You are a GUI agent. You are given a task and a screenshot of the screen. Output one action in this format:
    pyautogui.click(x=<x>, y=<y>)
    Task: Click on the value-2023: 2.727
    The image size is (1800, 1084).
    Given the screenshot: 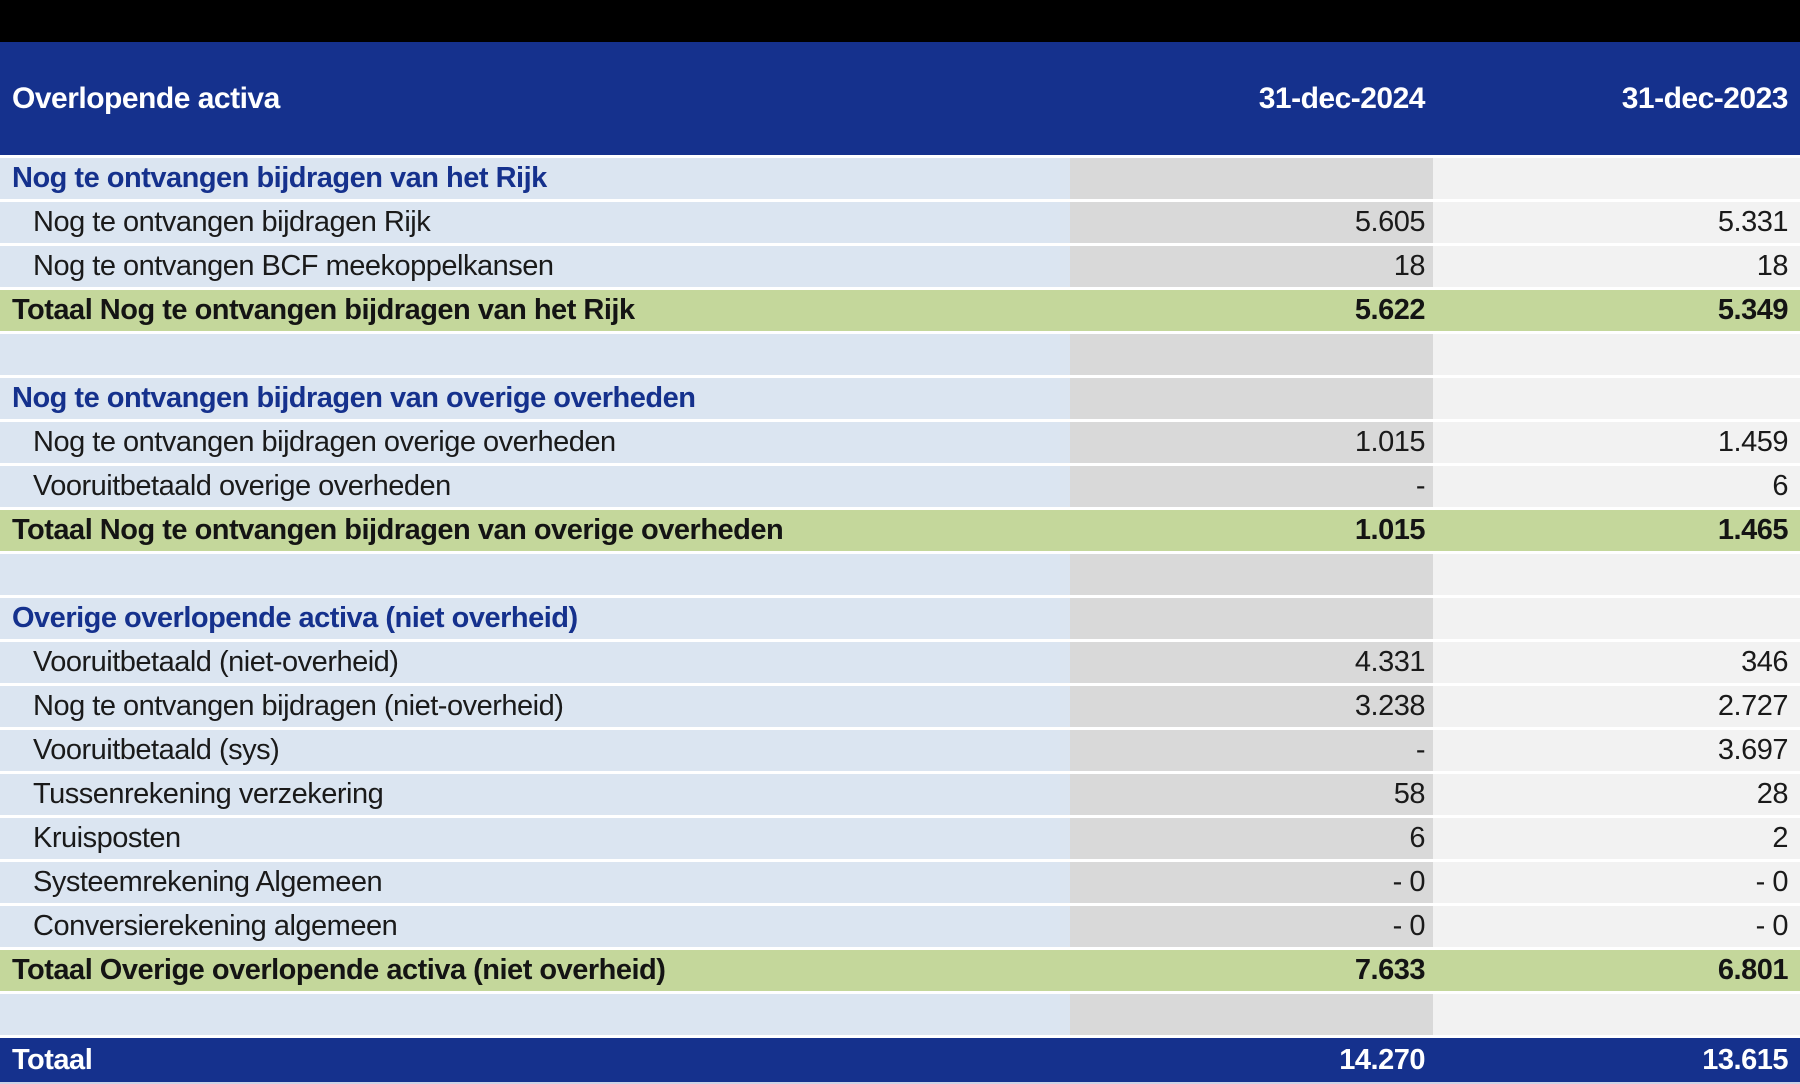 What is the action you would take?
    pyautogui.click(x=1616, y=706)
    